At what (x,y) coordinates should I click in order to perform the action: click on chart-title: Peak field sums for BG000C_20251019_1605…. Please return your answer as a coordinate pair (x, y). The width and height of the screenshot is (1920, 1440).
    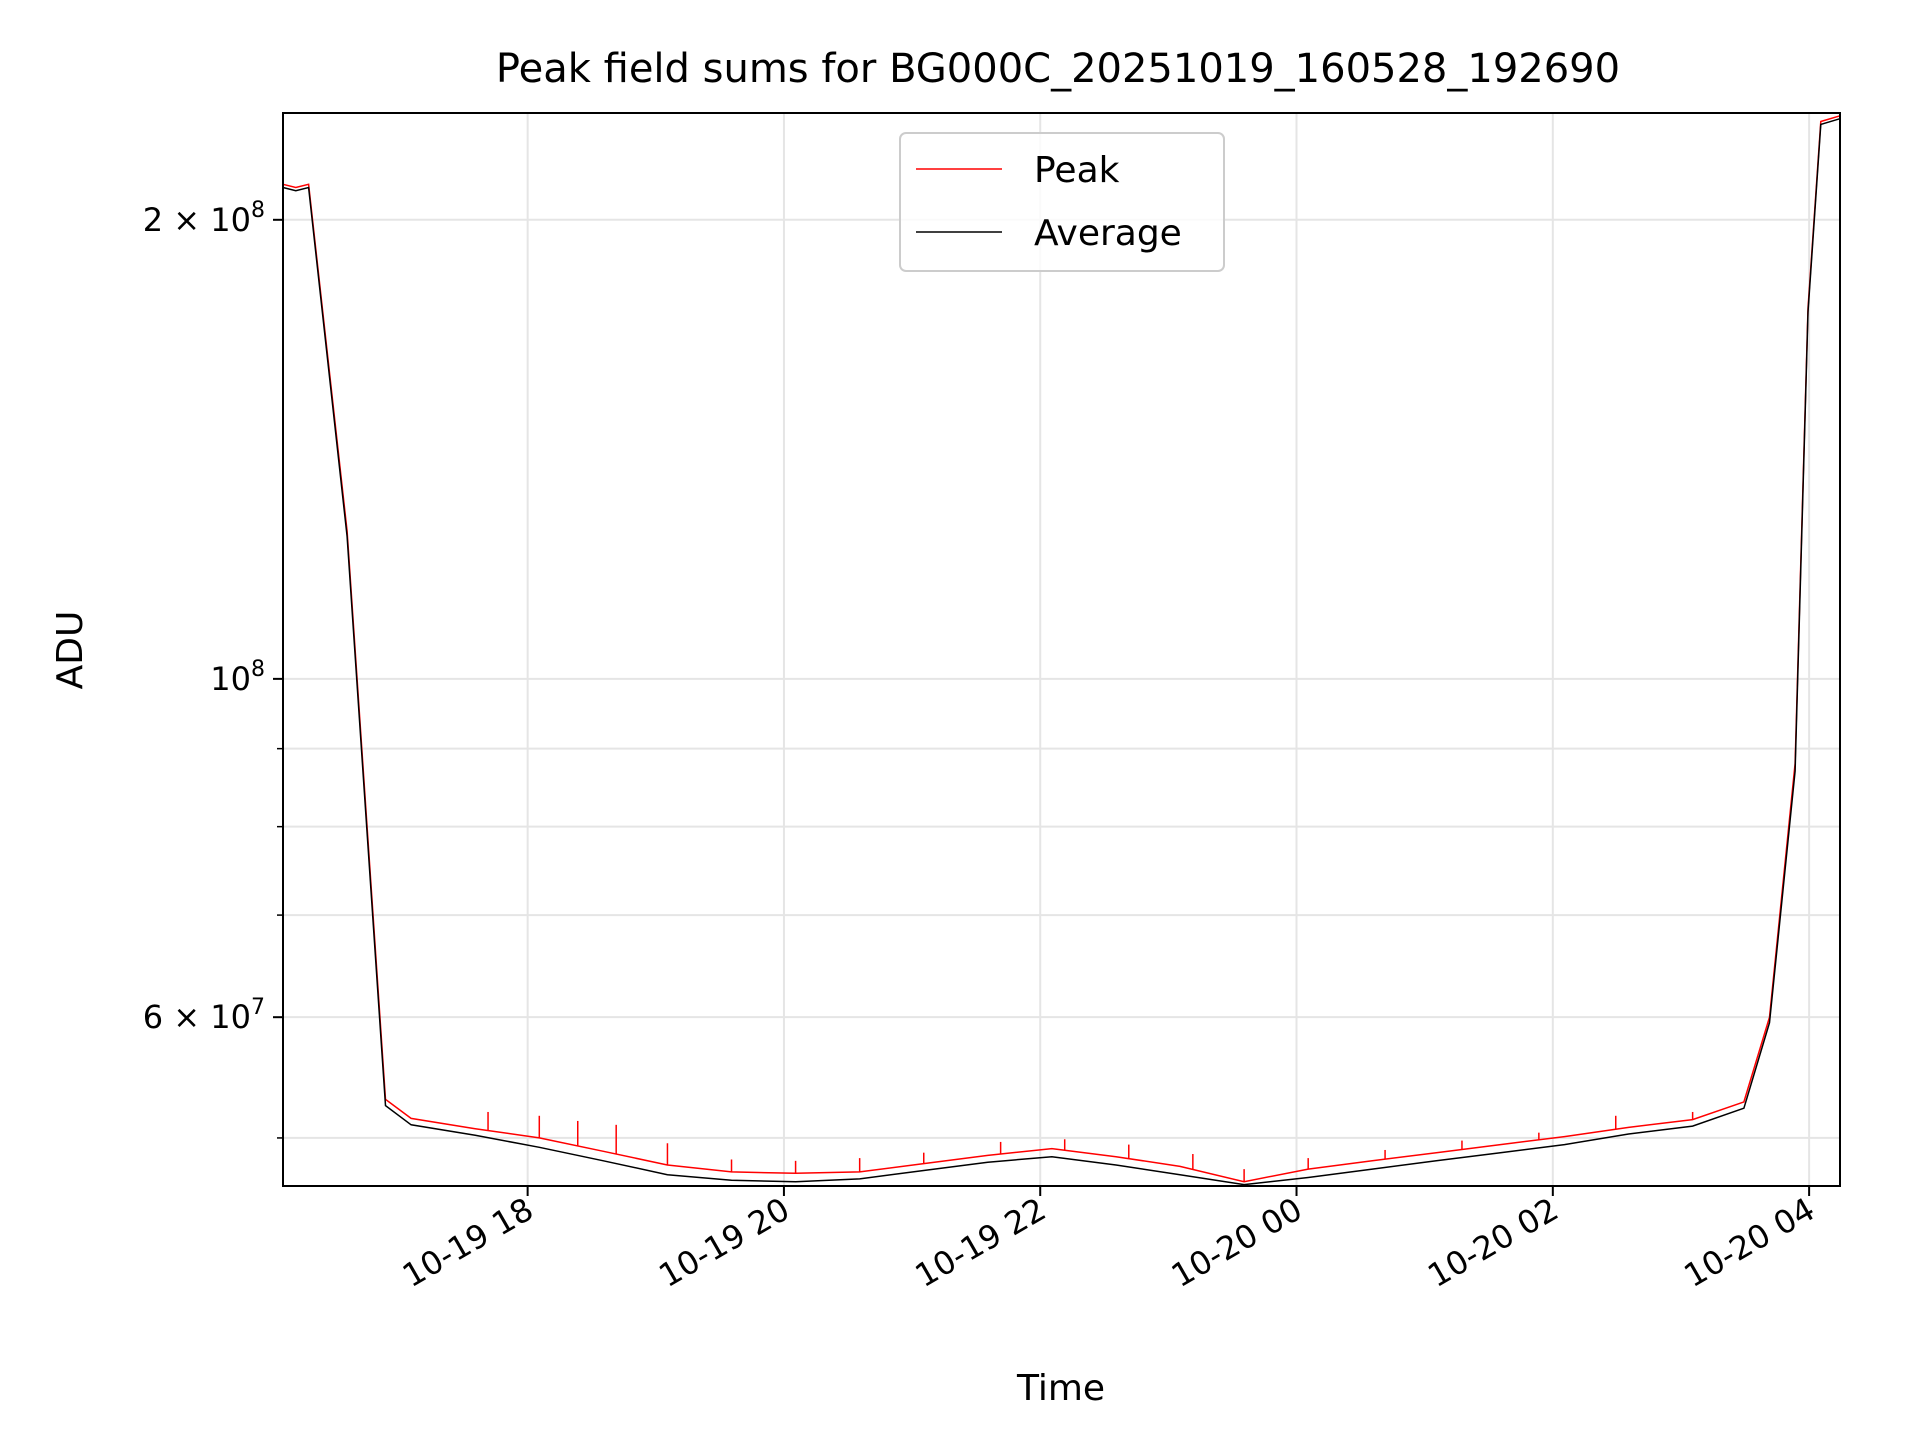
    Looking at the image, I should click on (1058, 69).